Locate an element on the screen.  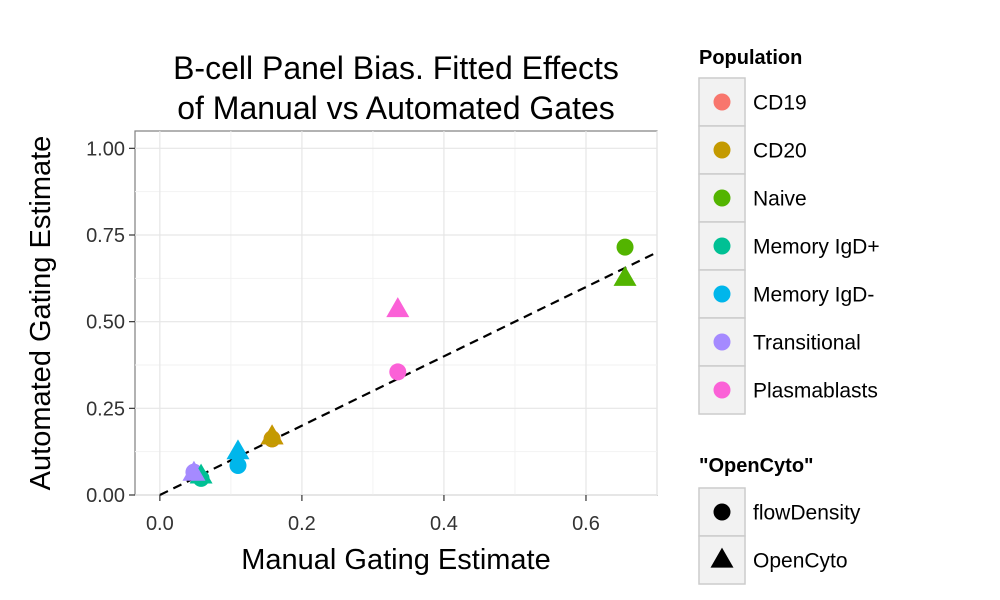
y-tick-label: 0.00 is located at coordinates (105, 496).